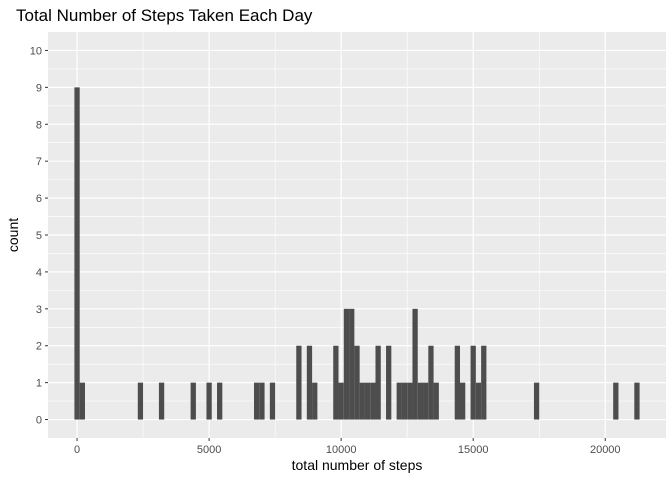  Describe the element at coordinates (605, 450) in the screenshot. I see `x-tick-label: 20000` at that location.